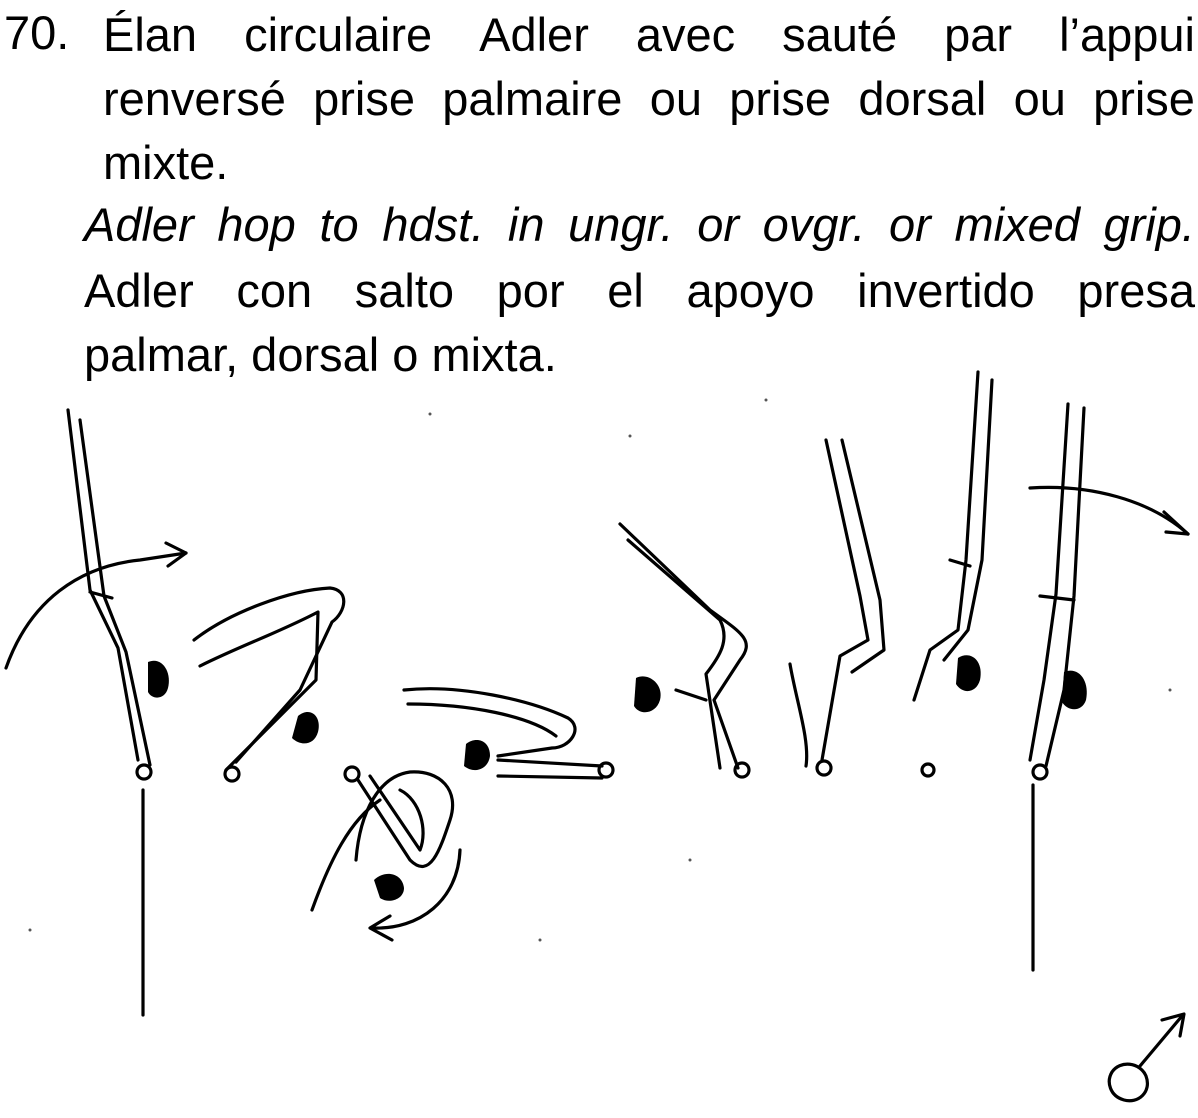 The width and height of the screenshot is (1198, 1118). What do you see at coordinates (1017, 224) in the screenshot?
I see `word: mixed` at bounding box center [1017, 224].